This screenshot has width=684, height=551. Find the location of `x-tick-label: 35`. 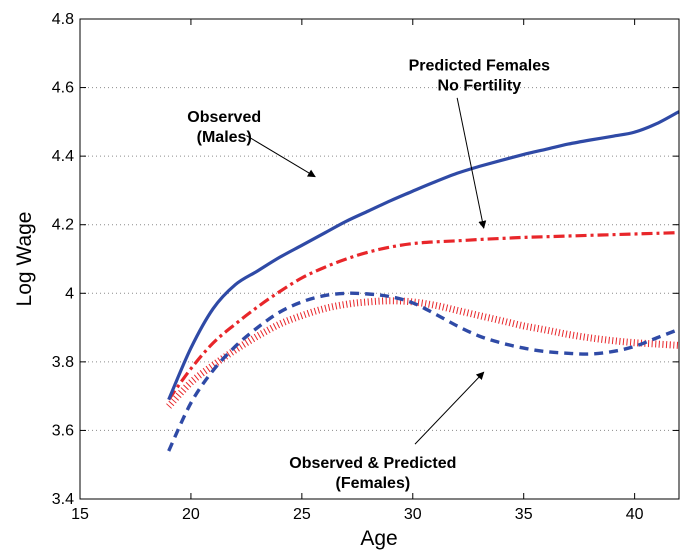

x-tick-label: 35 is located at coordinates (524, 514).